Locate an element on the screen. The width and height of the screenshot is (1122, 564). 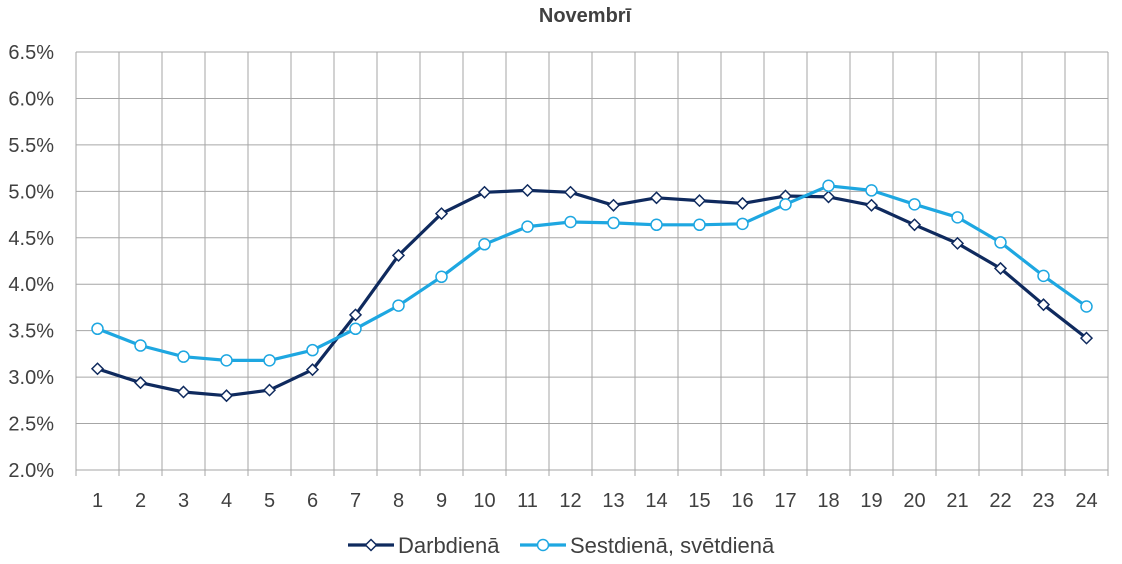
x-tick-label: 2 is located at coordinates (140, 501).